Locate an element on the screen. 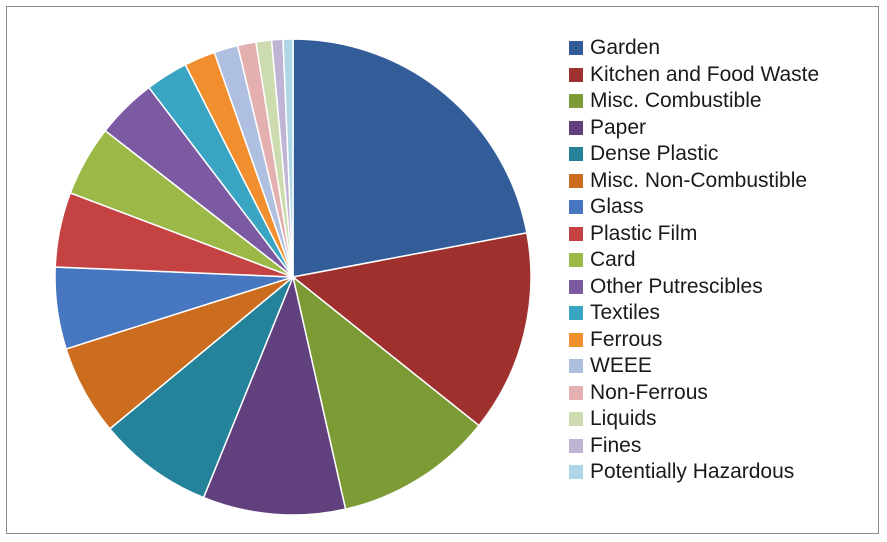 This screenshot has height=542, width=887. legend-item-garden: Garden is located at coordinates (694, 48).